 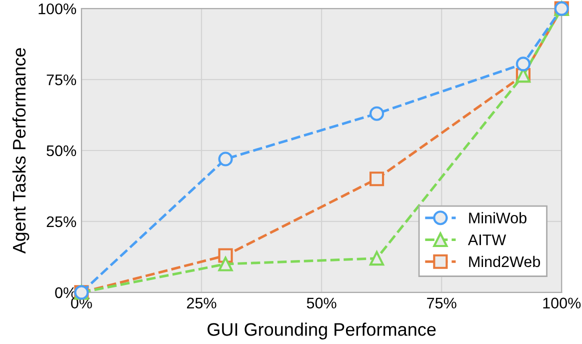 I want to click on y-tick-label: 25%, so click(x=61, y=222).